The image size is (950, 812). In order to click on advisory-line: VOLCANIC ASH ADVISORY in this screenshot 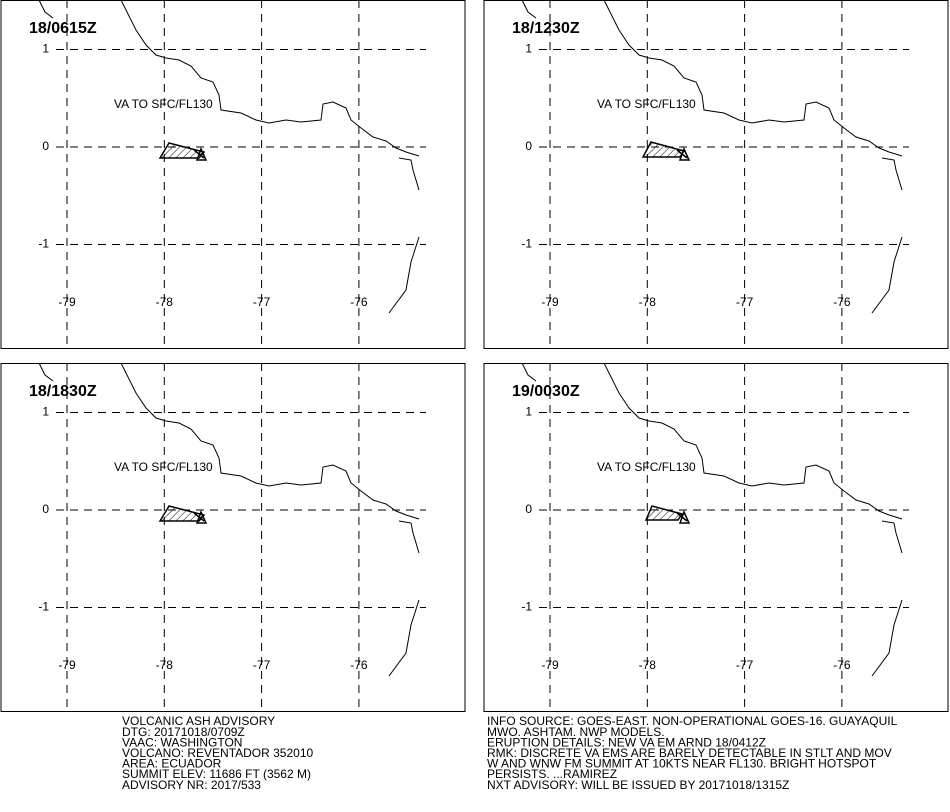, I will do `click(198, 721)`.